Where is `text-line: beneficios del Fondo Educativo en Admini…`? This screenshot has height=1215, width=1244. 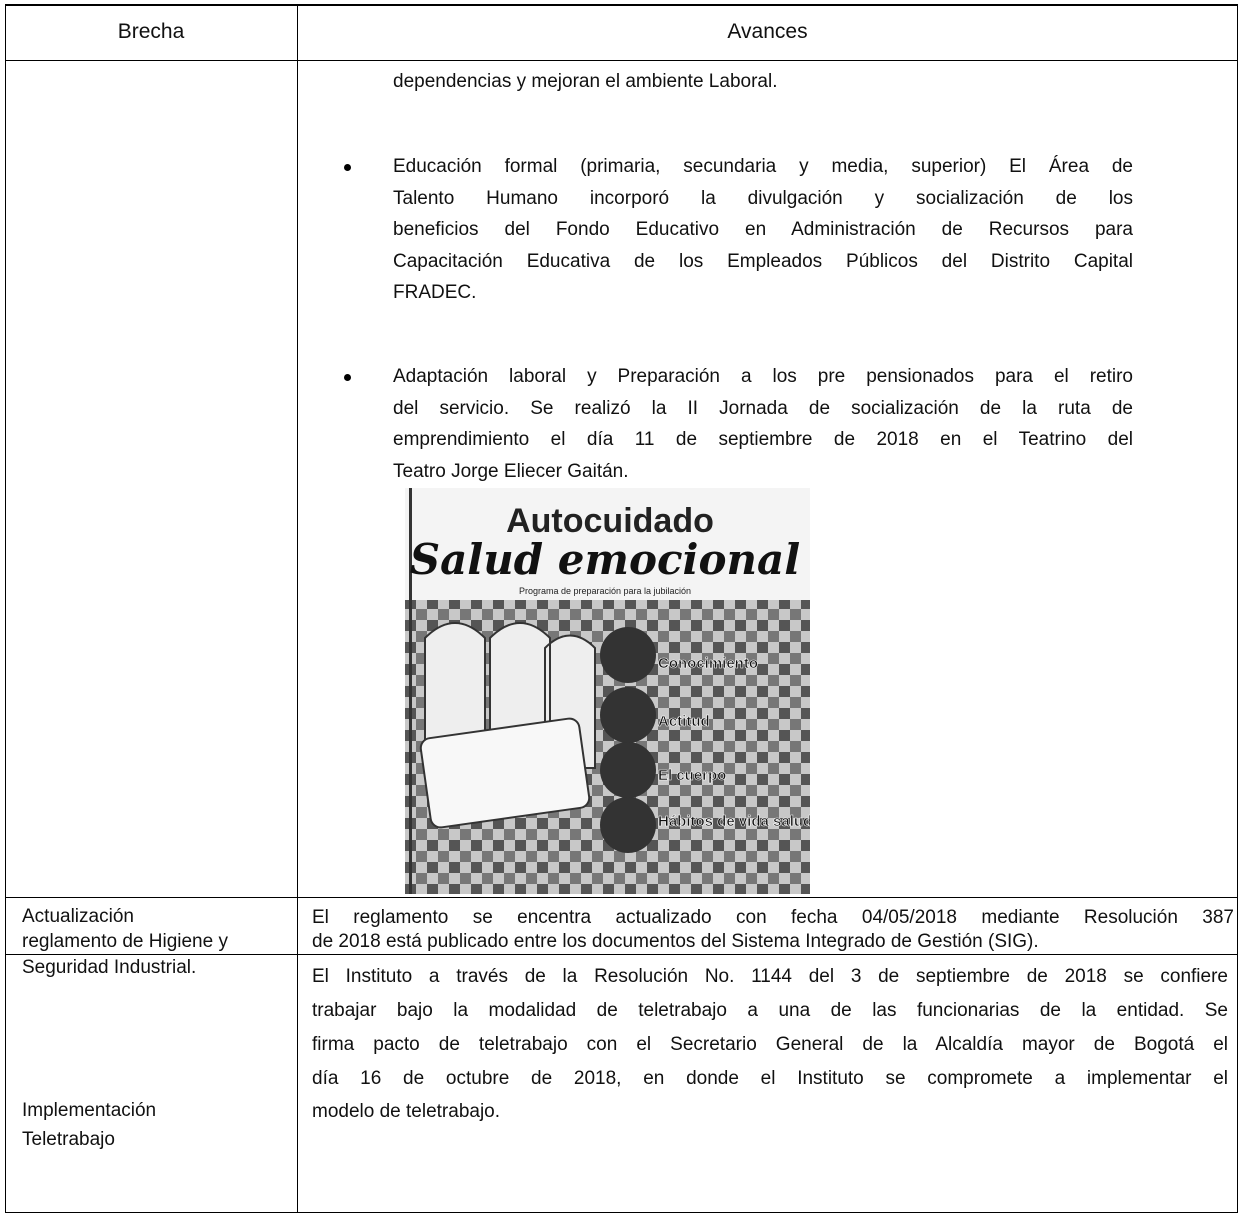
text-line: beneficios del Fondo Educativo en Admini… is located at coordinates (763, 229).